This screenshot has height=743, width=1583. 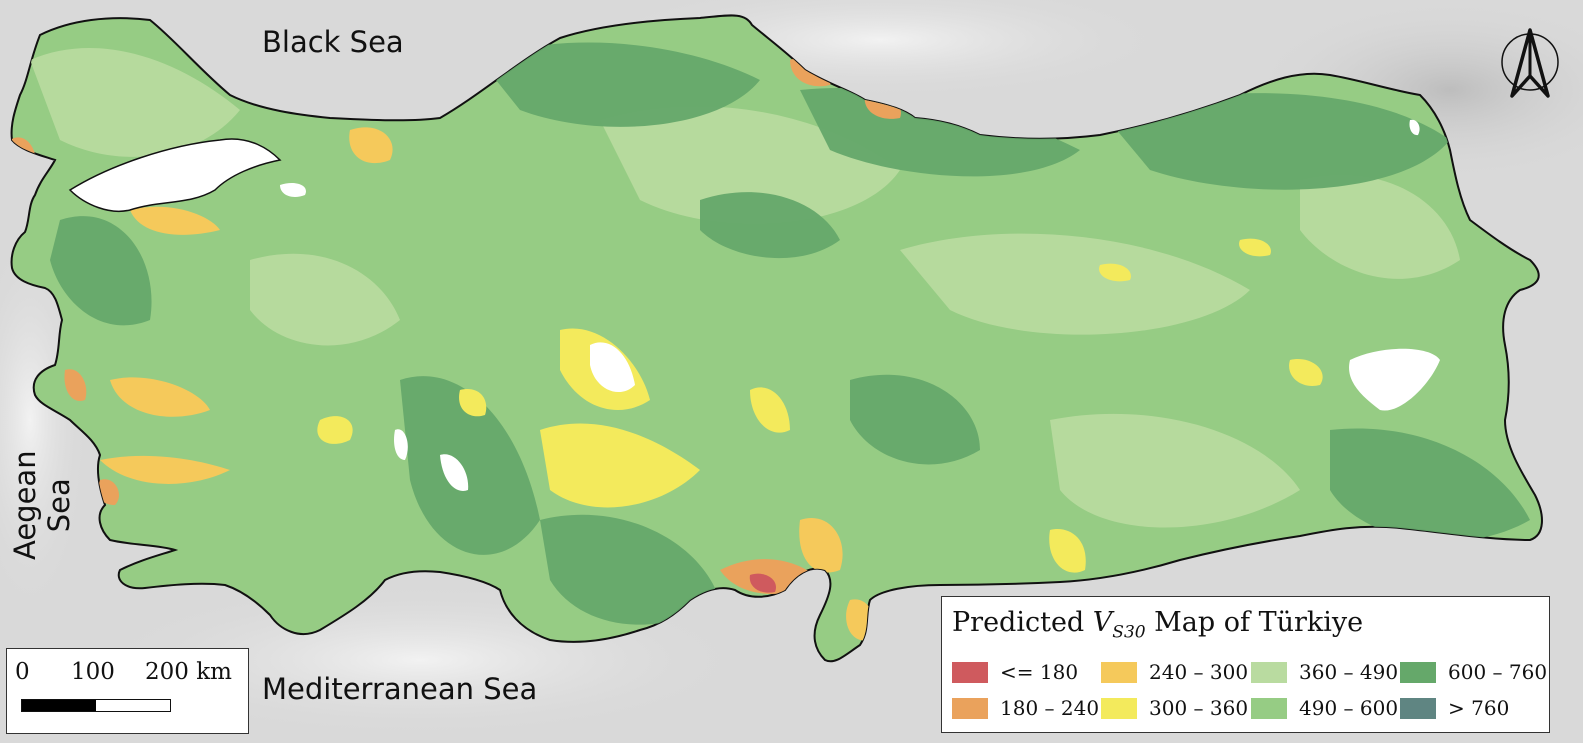 What do you see at coordinates (1479, 708) in the screenshot?
I see `legend-label: > 760` at bounding box center [1479, 708].